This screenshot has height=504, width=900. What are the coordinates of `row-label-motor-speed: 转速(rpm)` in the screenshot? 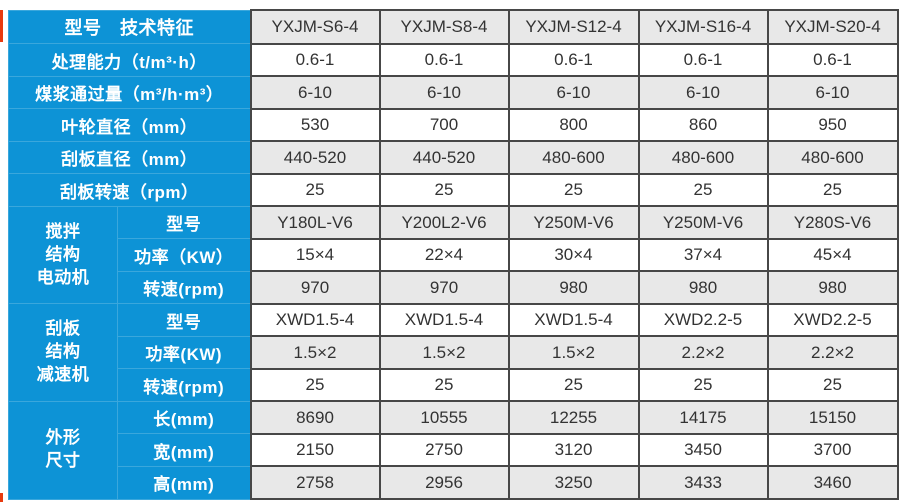 It's located at (184, 287).